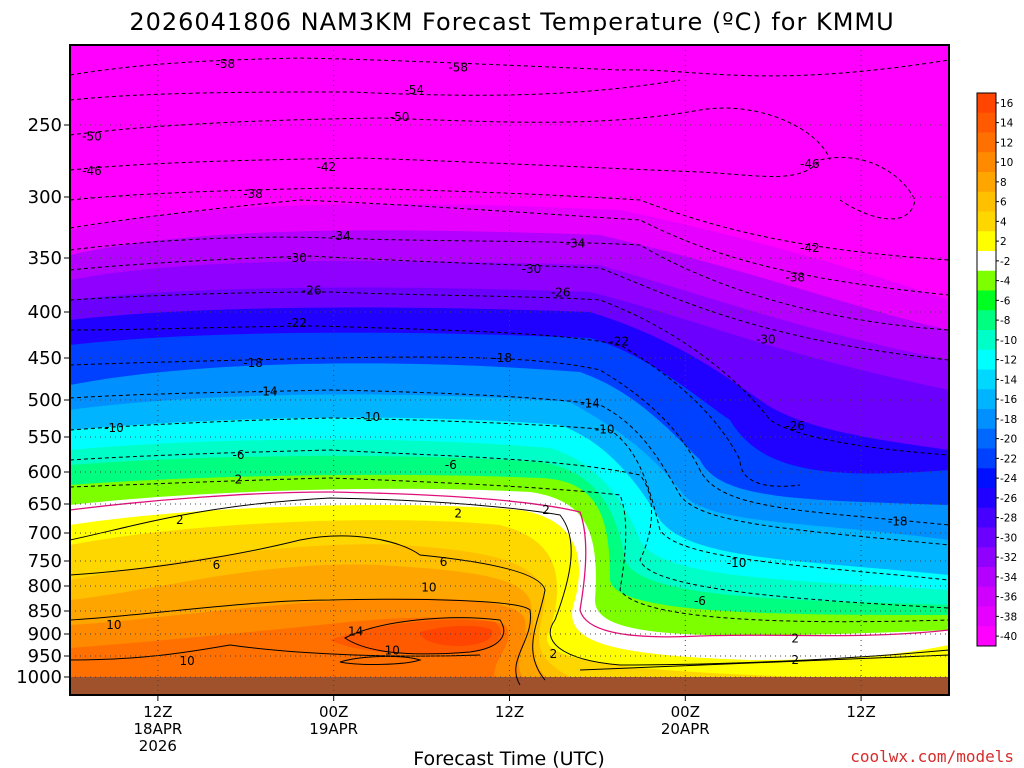 Image resolution: width=1024 pixels, height=768 pixels. What do you see at coordinates (1008, 637) in the screenshot?
I see `colorbar-label: -40` at bounding box center [1008, 637].